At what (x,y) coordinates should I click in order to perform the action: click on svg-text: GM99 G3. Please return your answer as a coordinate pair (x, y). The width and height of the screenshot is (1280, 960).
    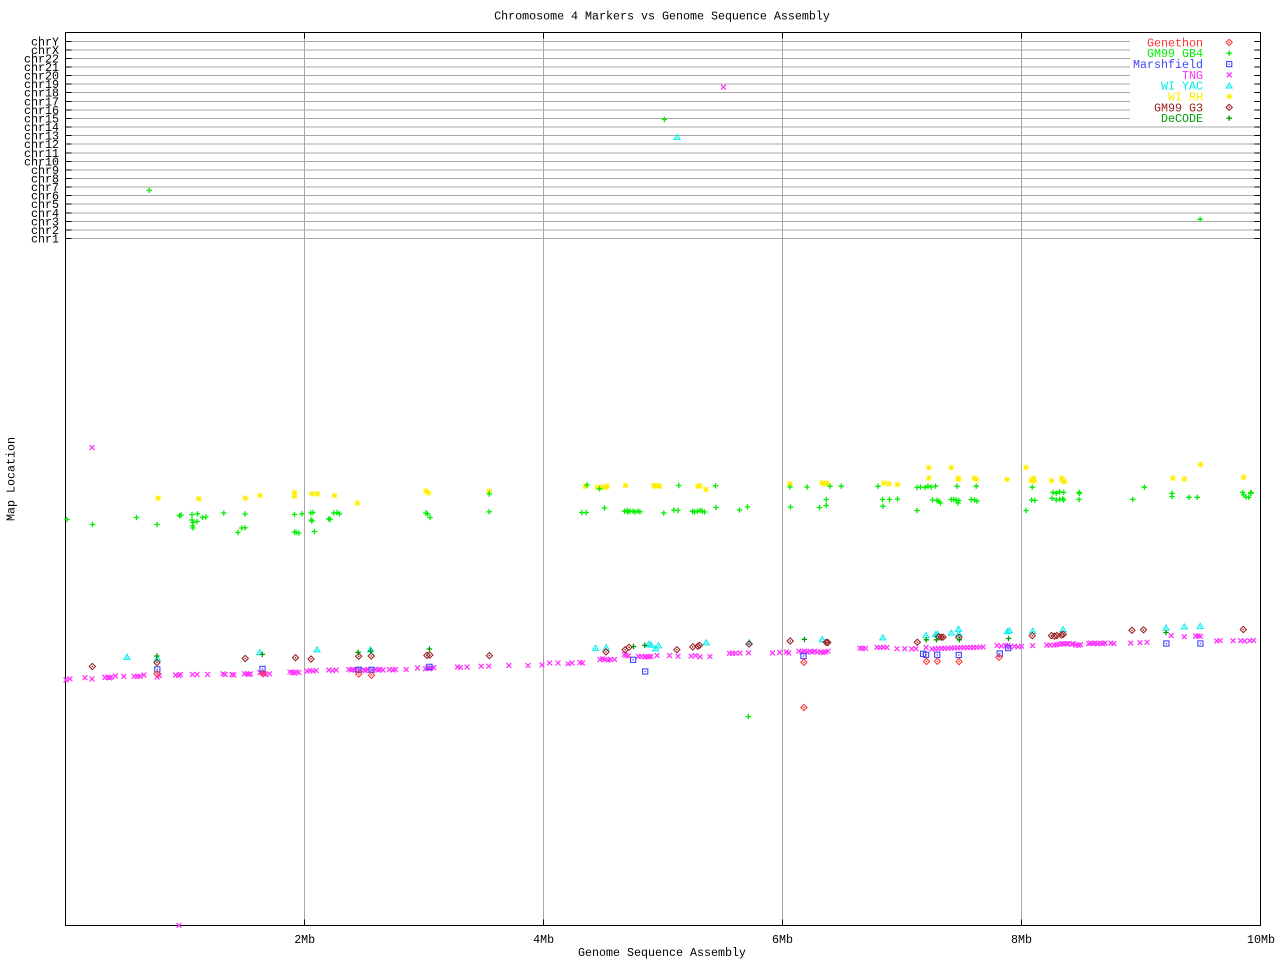
    Looking at the image, I should click on (1178, 108).